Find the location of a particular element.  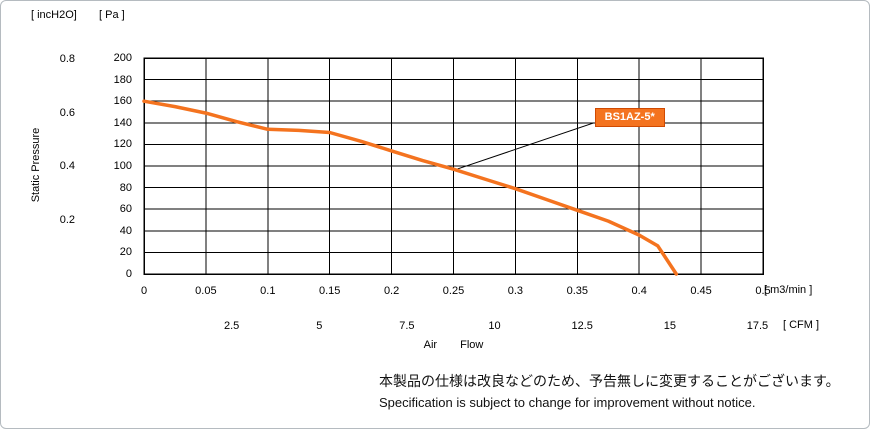

x-tick-cfm: 10 is located at coordinates (494, 326).